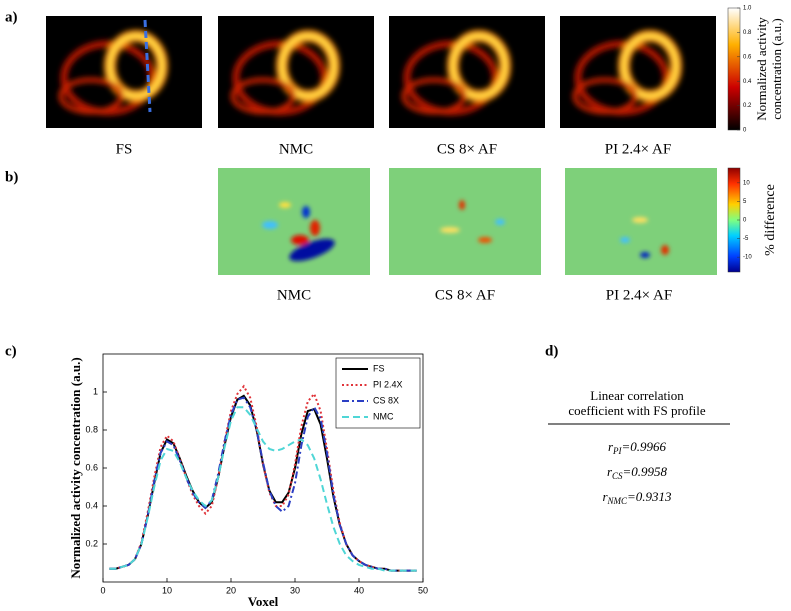 This screenshot has height=611, width=791. Describe the element at coordinates (618, 501) in the screenshot. I see `subscript: NMC` at that location.